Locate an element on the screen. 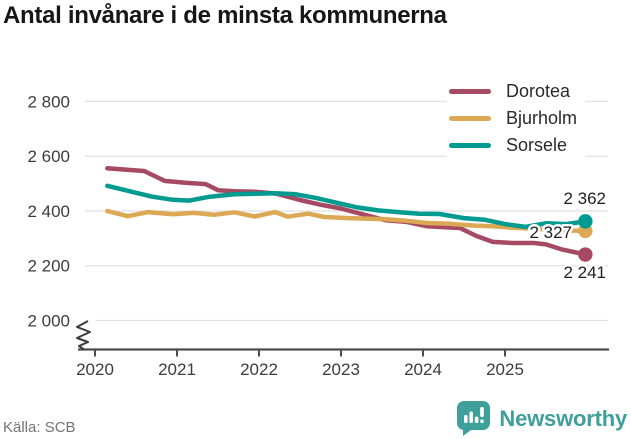  legend-item-bjurholm: Bjurholm is located at coordinates (513, 118).